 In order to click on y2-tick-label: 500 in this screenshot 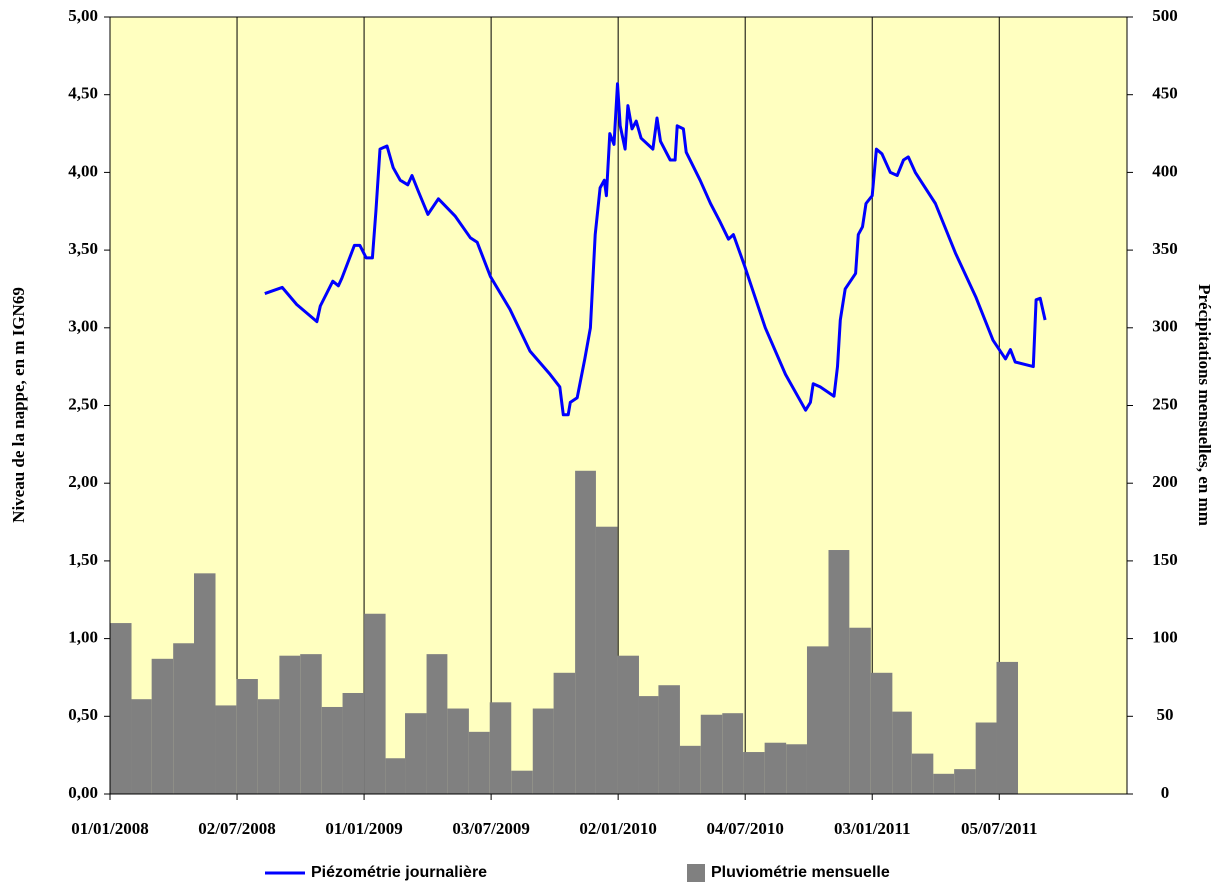, I will do `click(1165, 15)`.